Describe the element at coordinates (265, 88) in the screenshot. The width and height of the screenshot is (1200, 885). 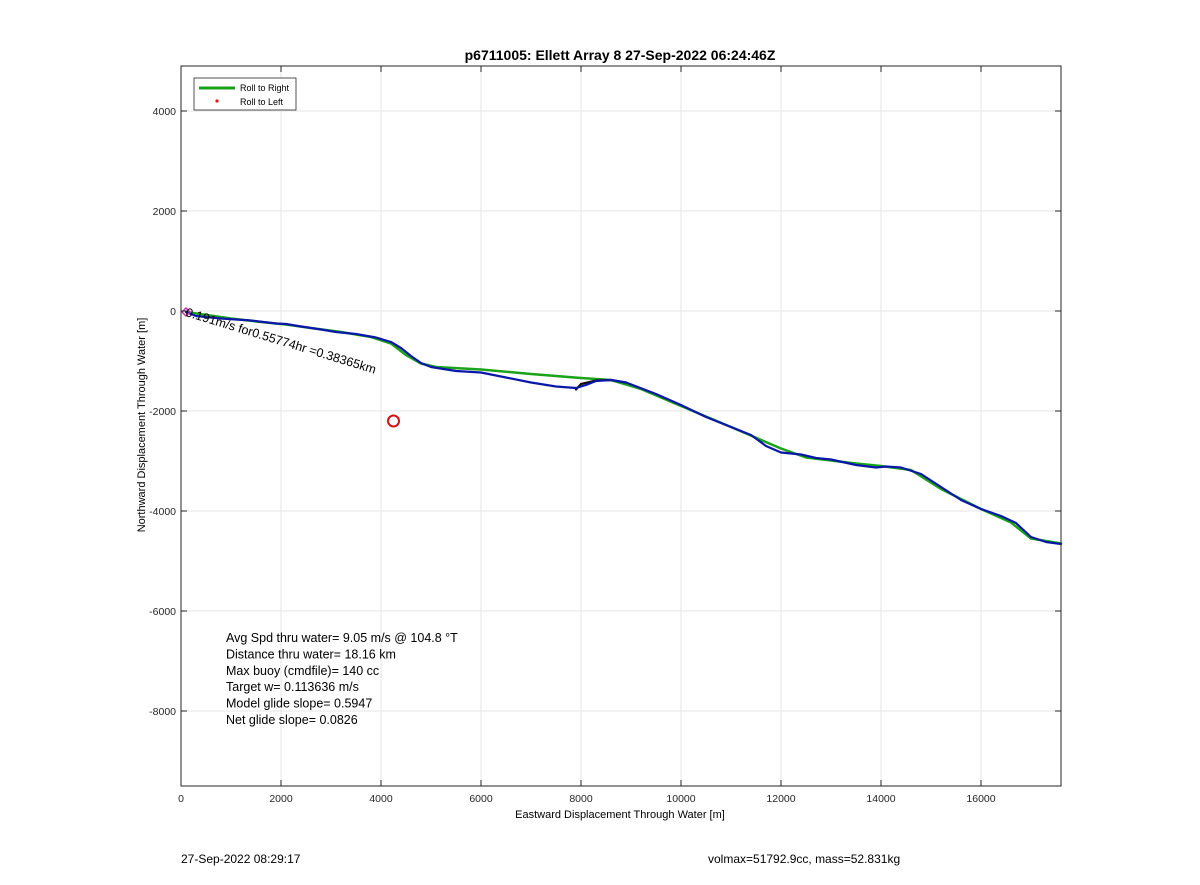
I see `legend-label-roll-right: Roll to Right` at that location.